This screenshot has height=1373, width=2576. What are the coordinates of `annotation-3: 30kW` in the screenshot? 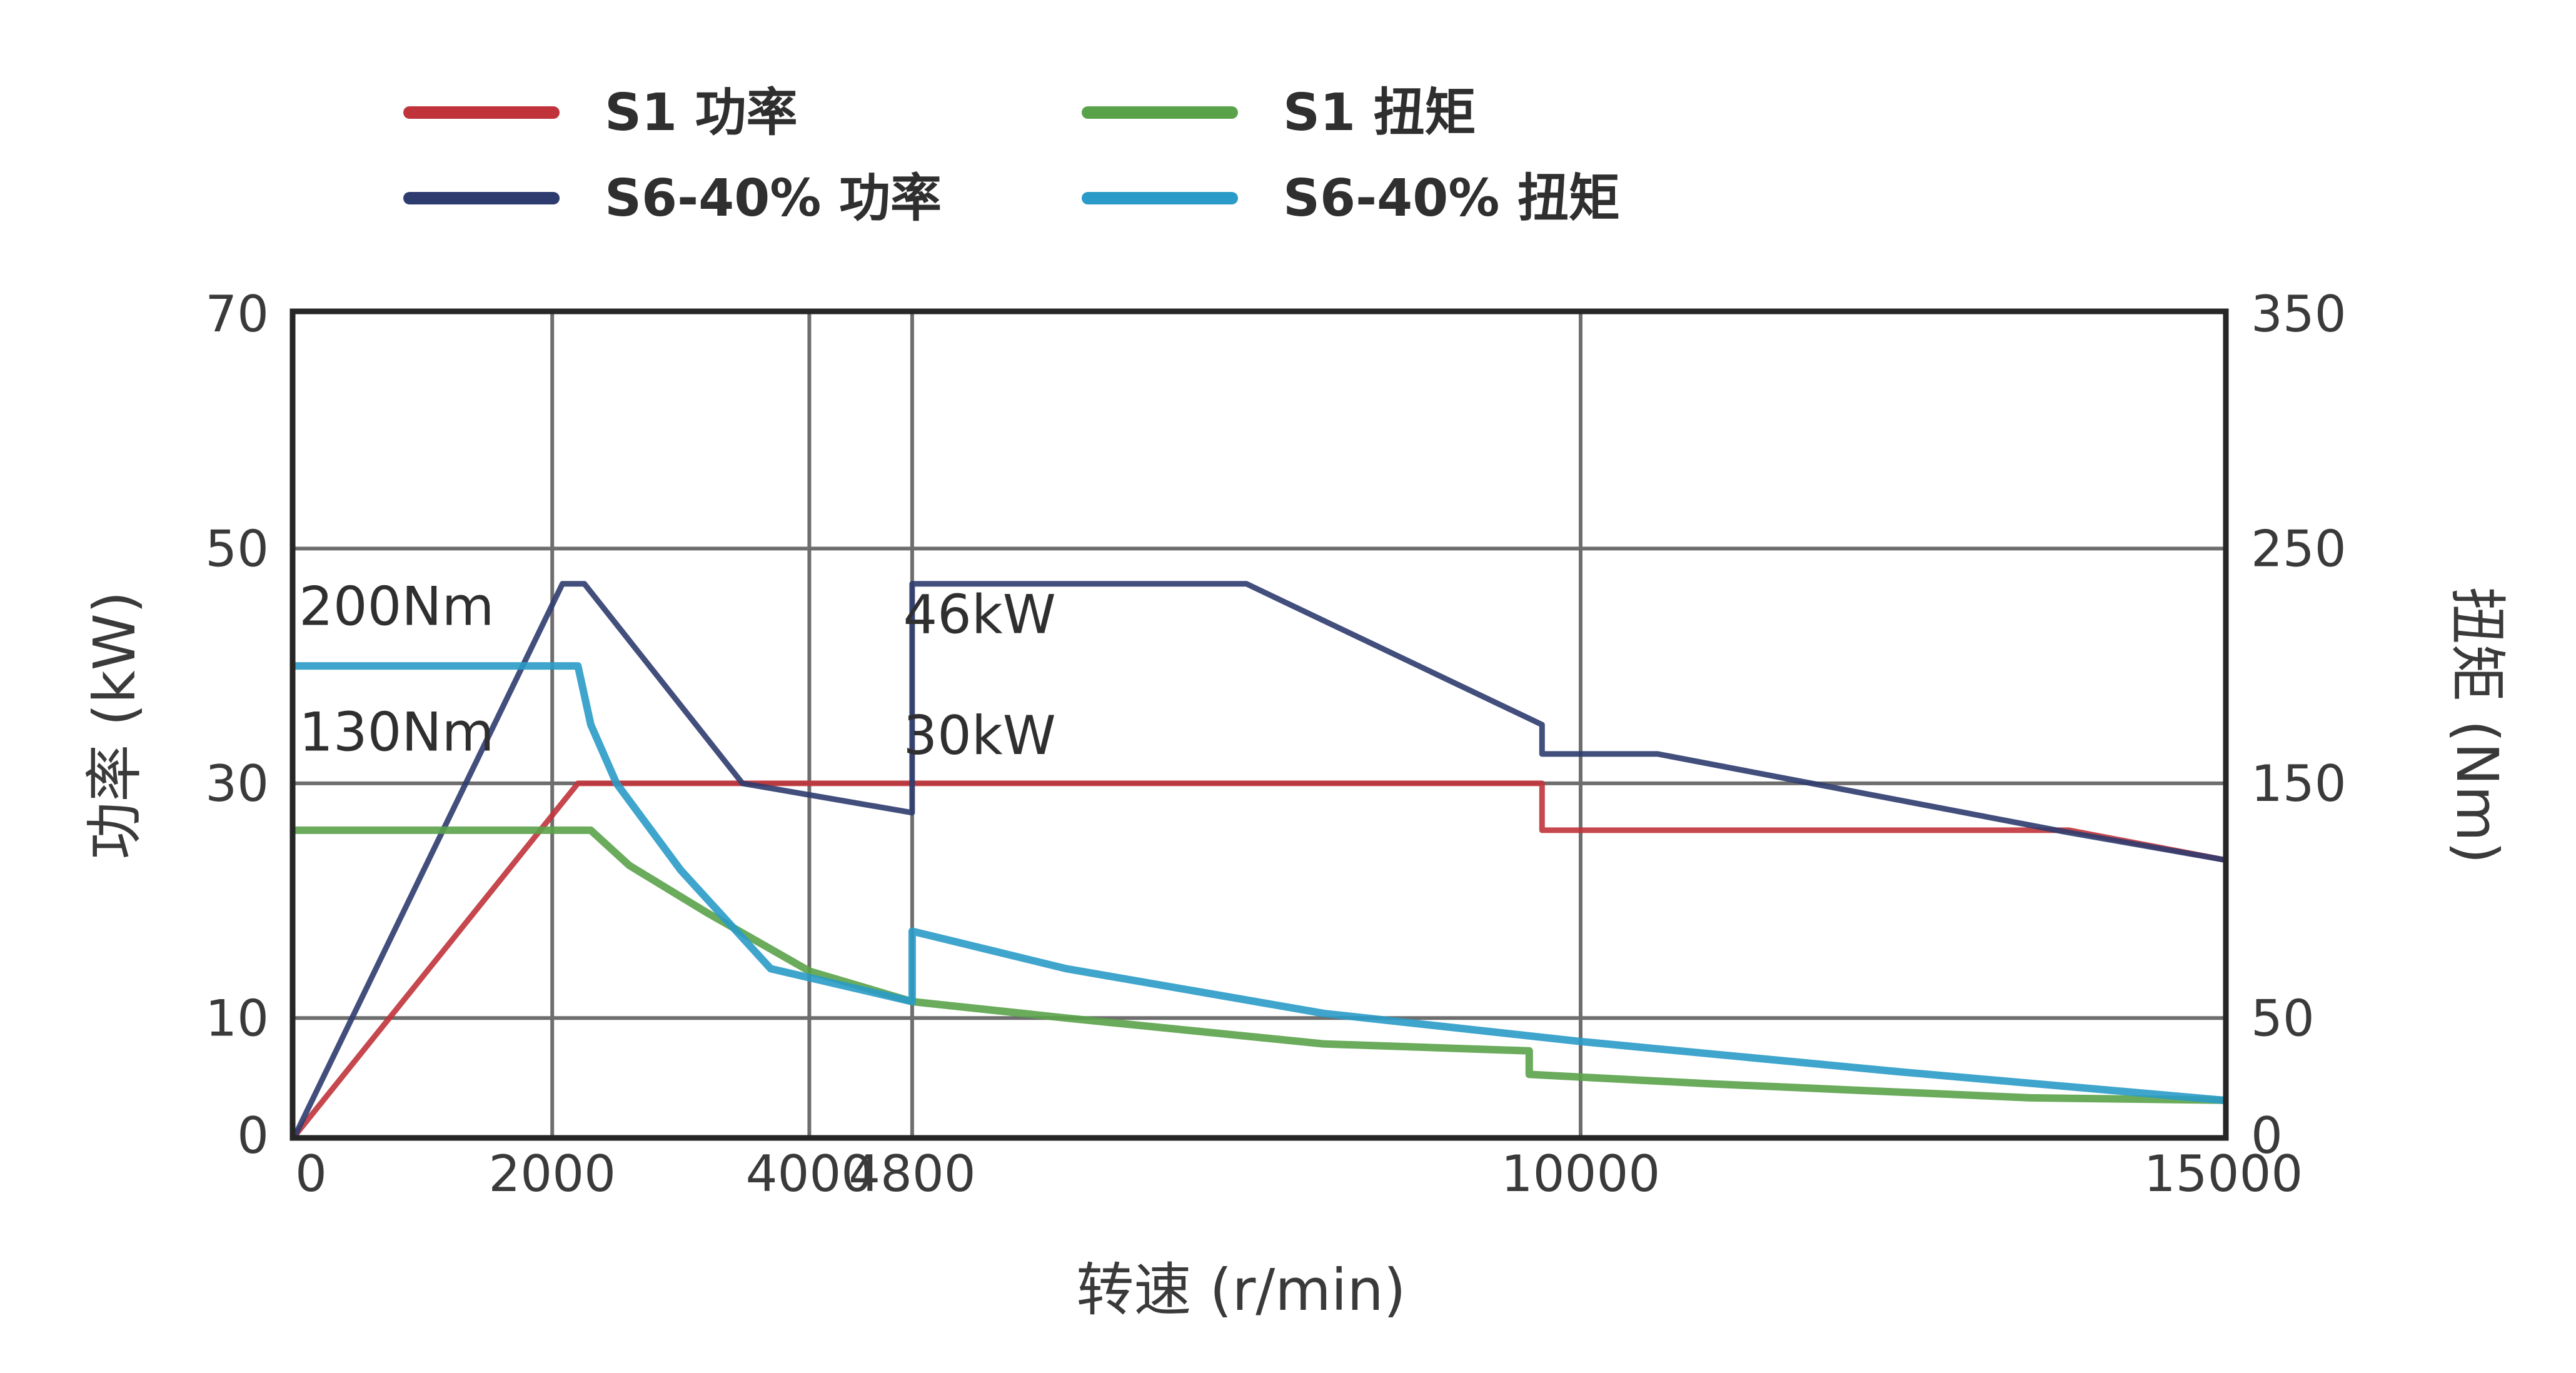 It's located at (979, 736).